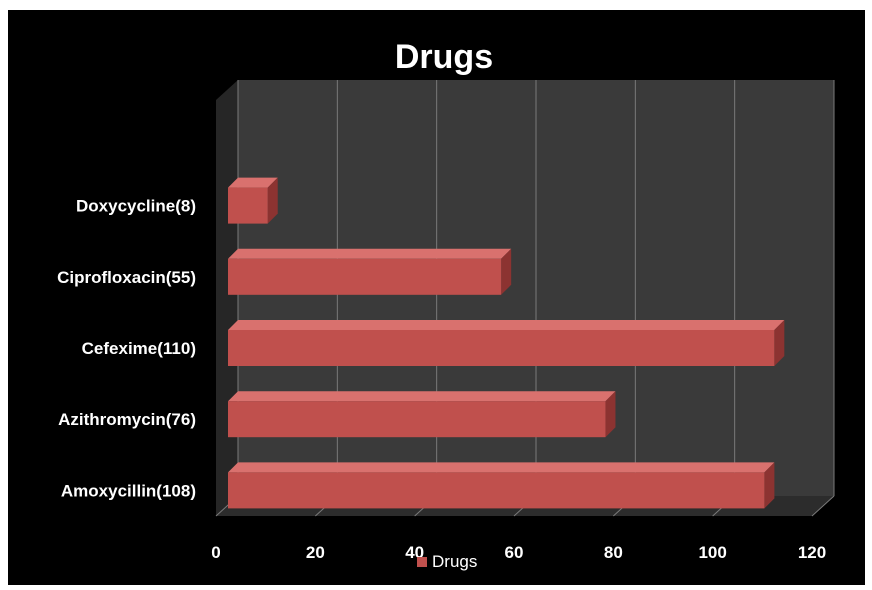  I want to click on legend-swatch, so click(422, 562).